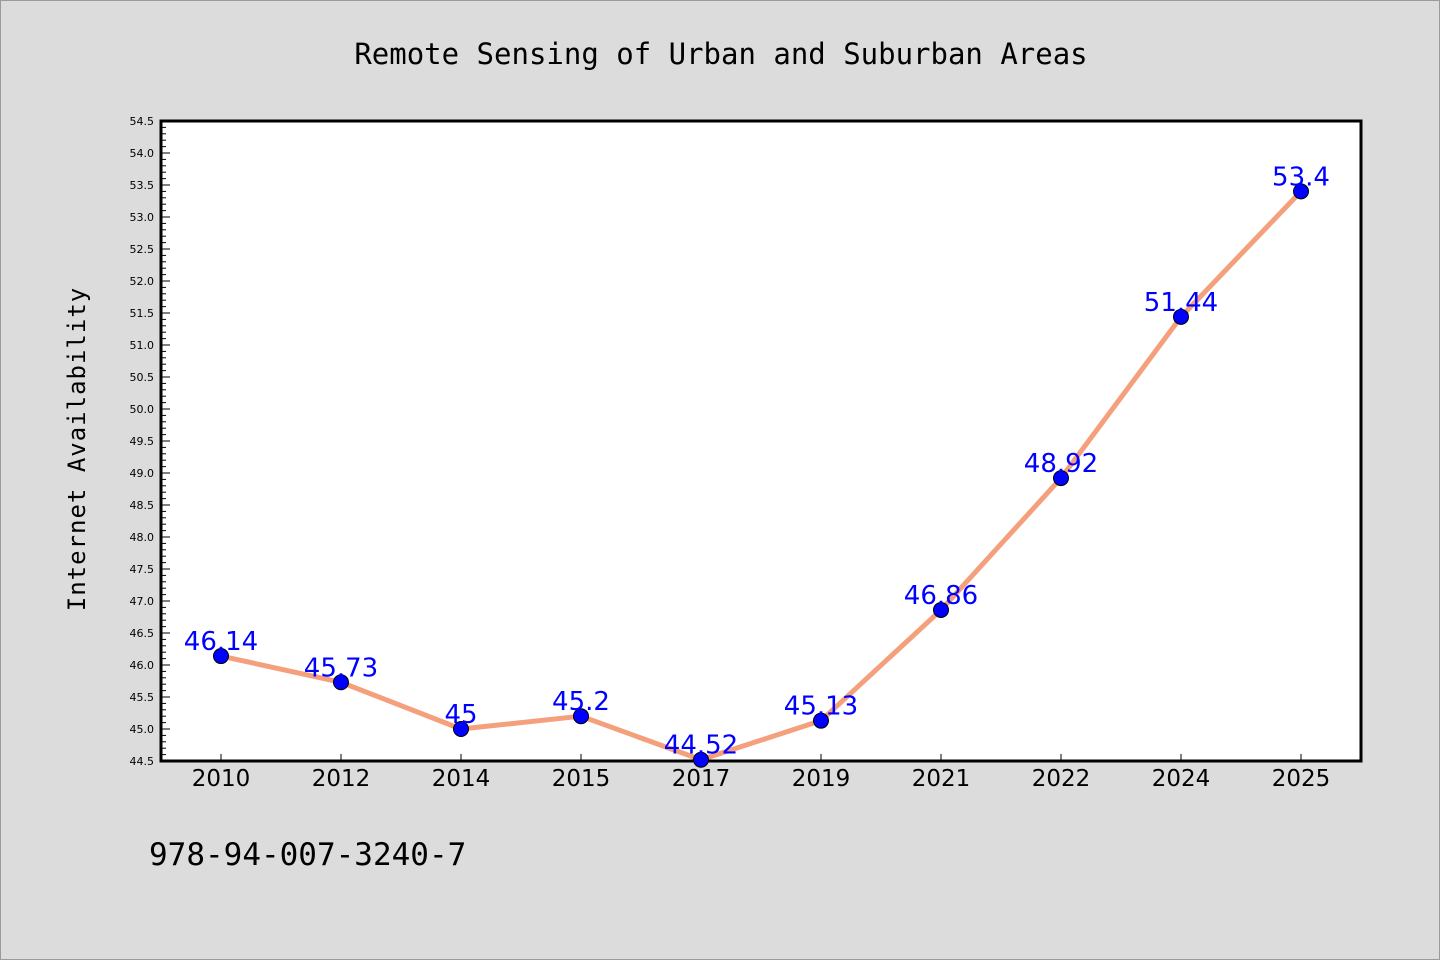 This screenshot has width=1440, height=960. Describe the element at coordinates (1181, 303) in the screenshot. I see `data-label: 51.44` at that location.